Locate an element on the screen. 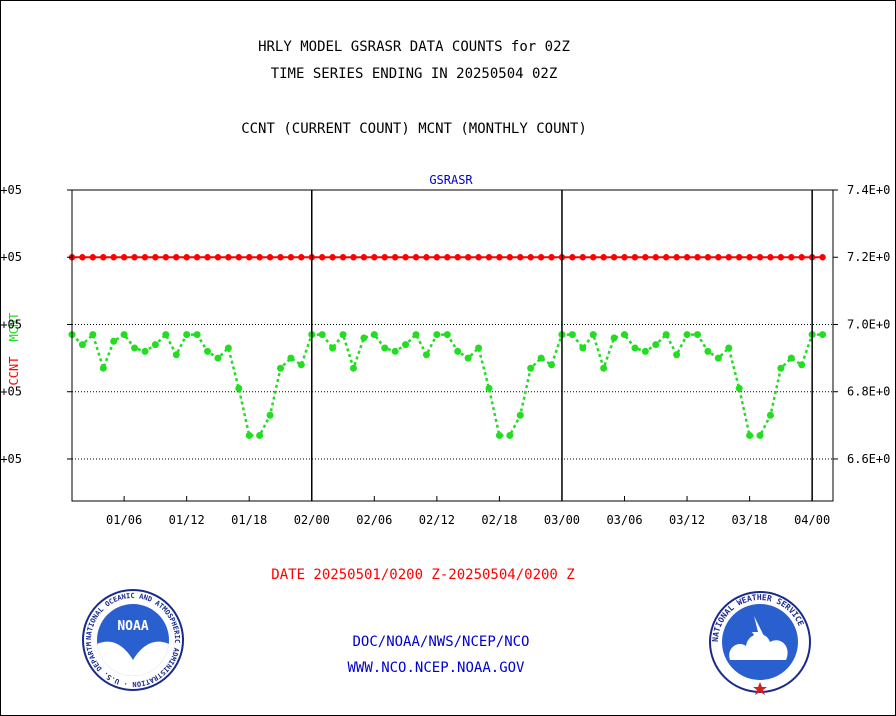 The width and height of the screenshot is (896, 716). nws-cloud-icon is located at coordinates (758, 647).